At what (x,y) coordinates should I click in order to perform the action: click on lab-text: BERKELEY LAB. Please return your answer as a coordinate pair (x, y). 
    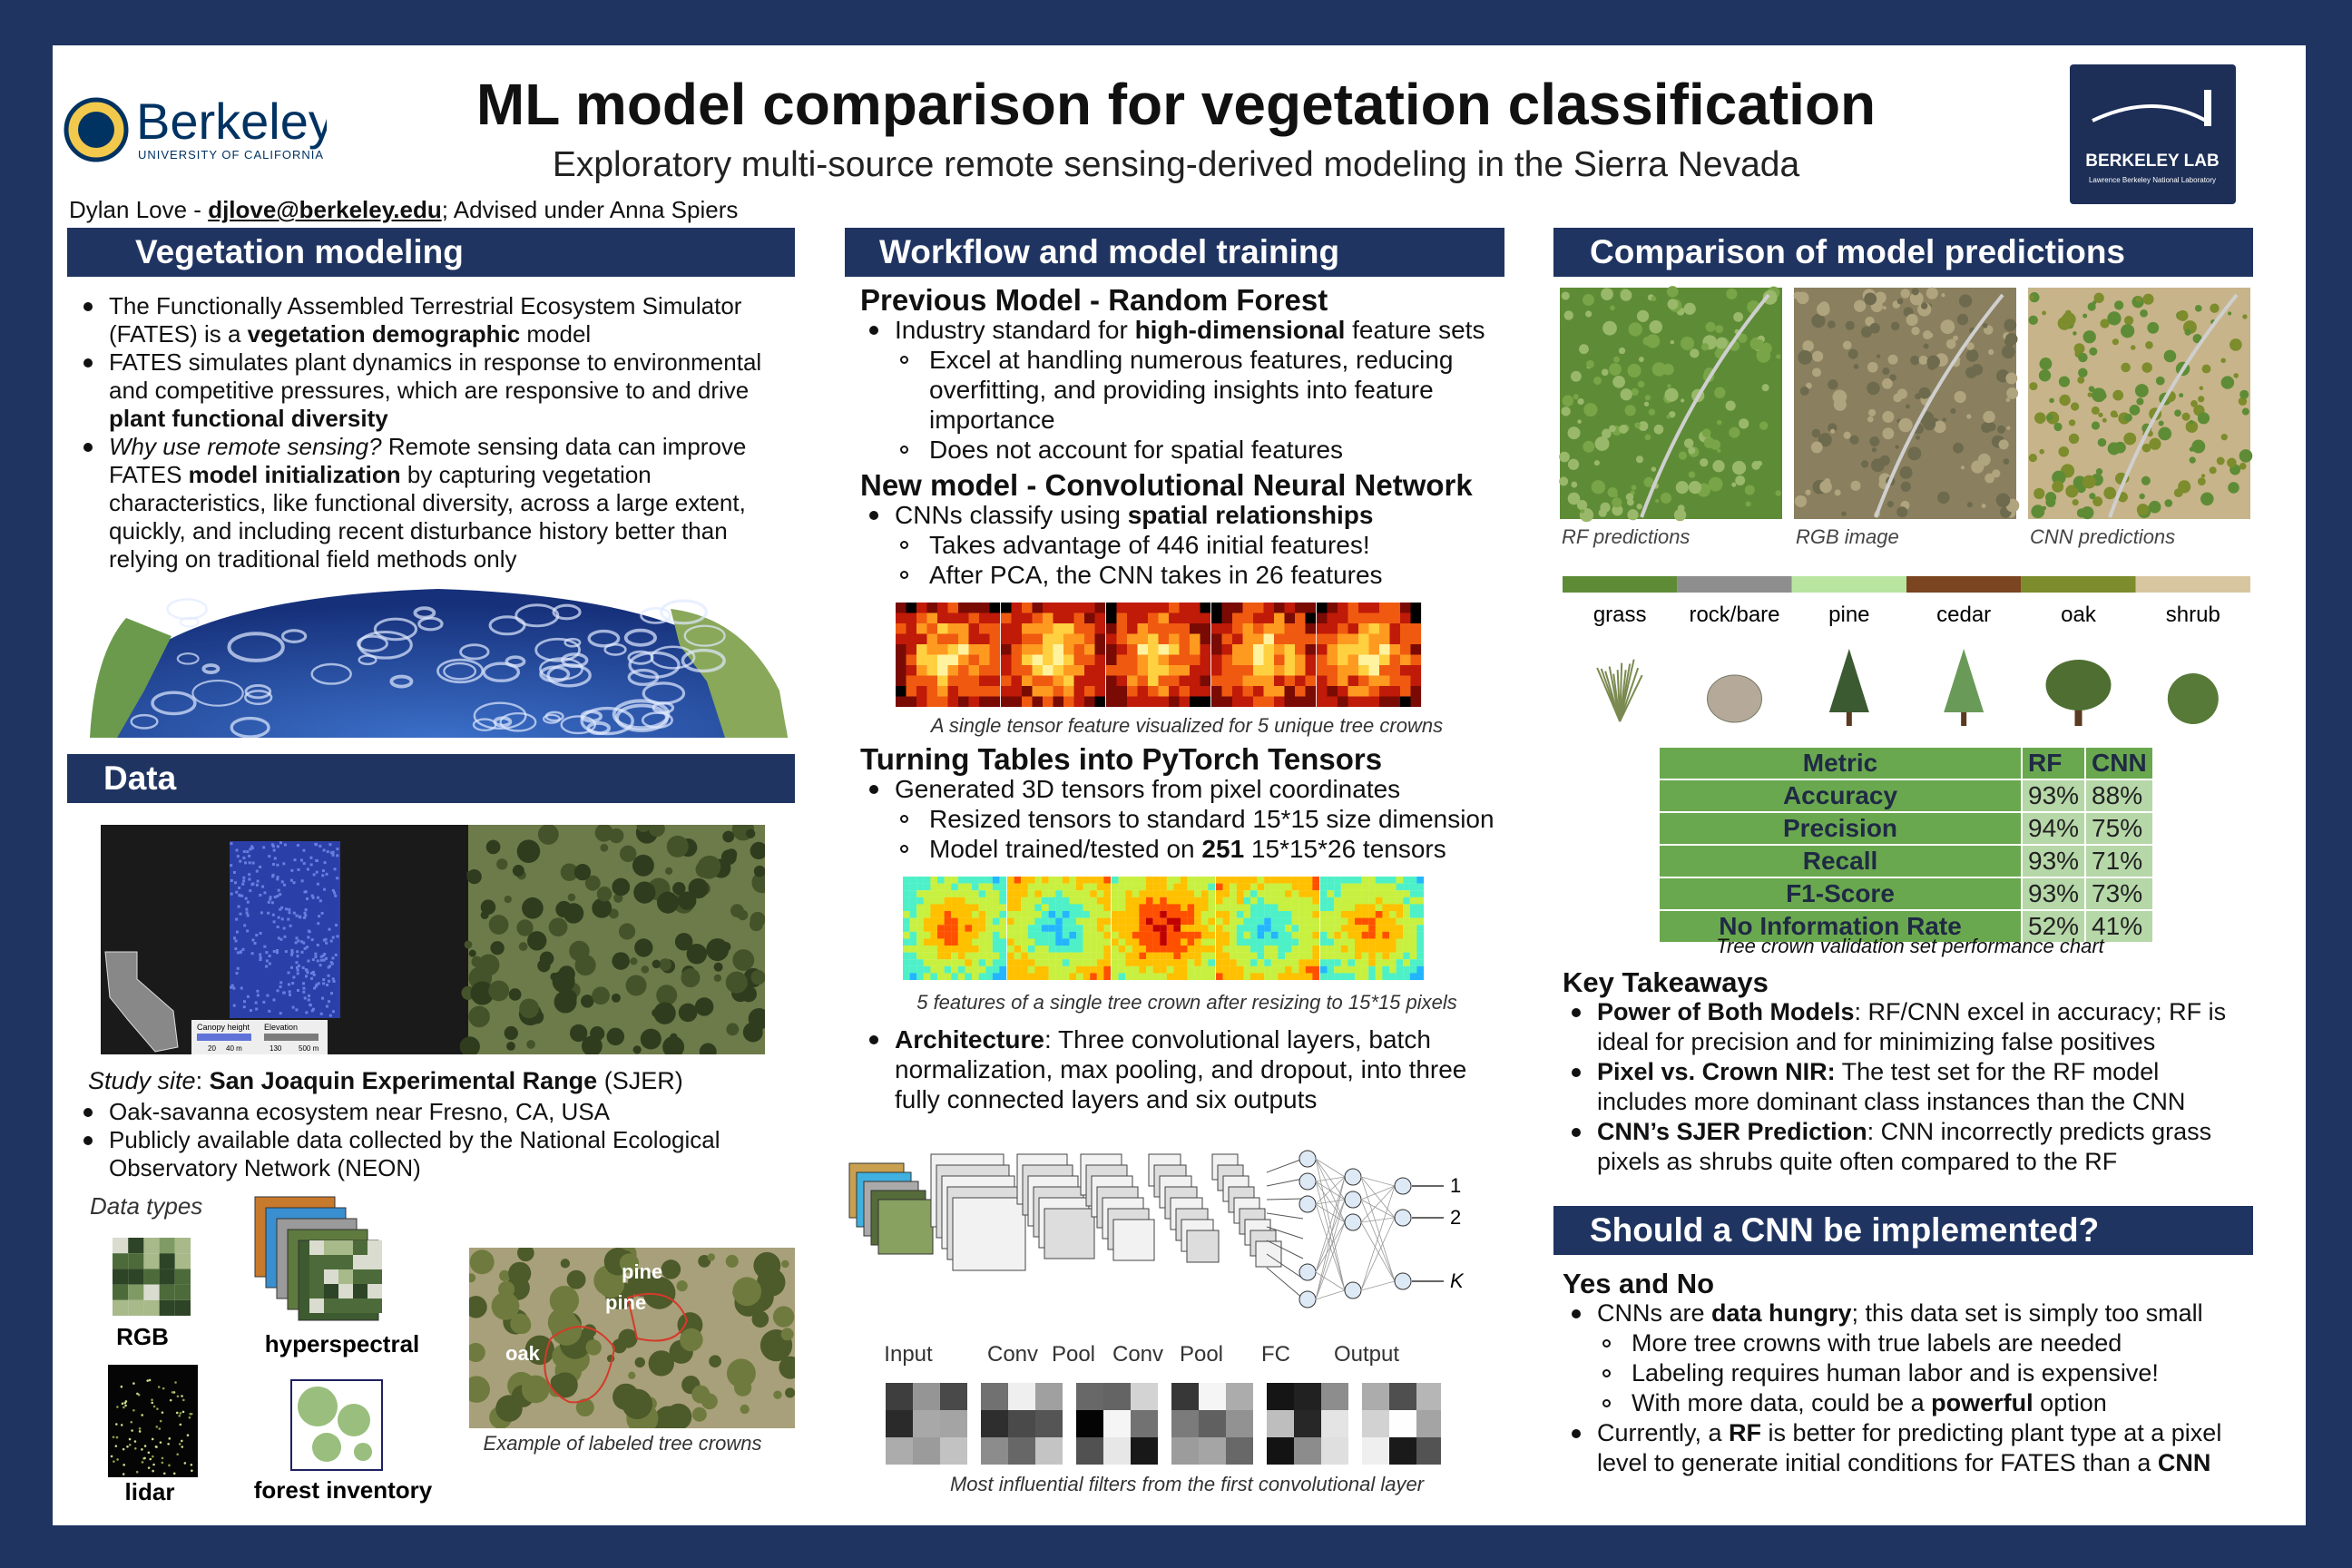
    Looking at the image, I should click on (2152, 161).